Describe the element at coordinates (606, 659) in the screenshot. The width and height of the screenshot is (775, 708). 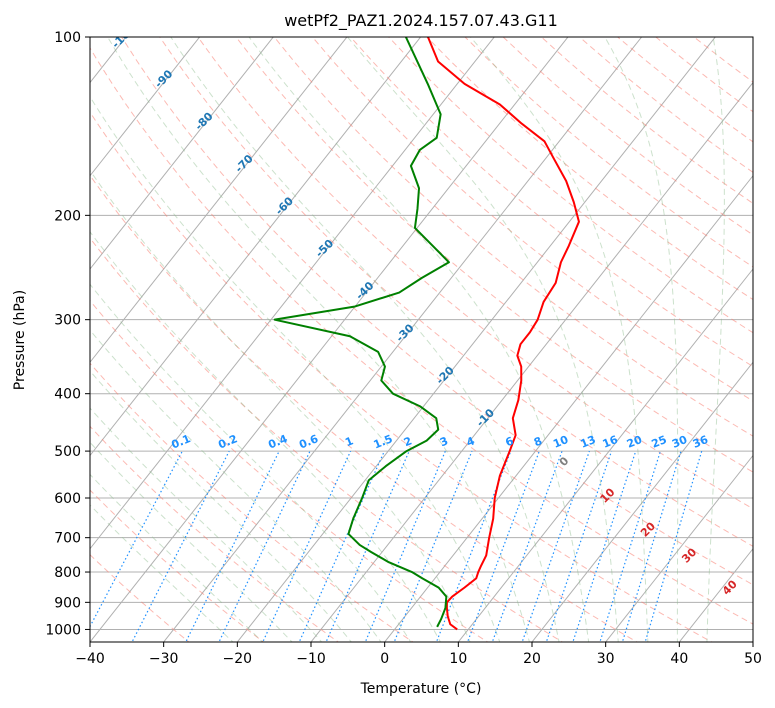
I see `x-tick-label: 30` at that location.